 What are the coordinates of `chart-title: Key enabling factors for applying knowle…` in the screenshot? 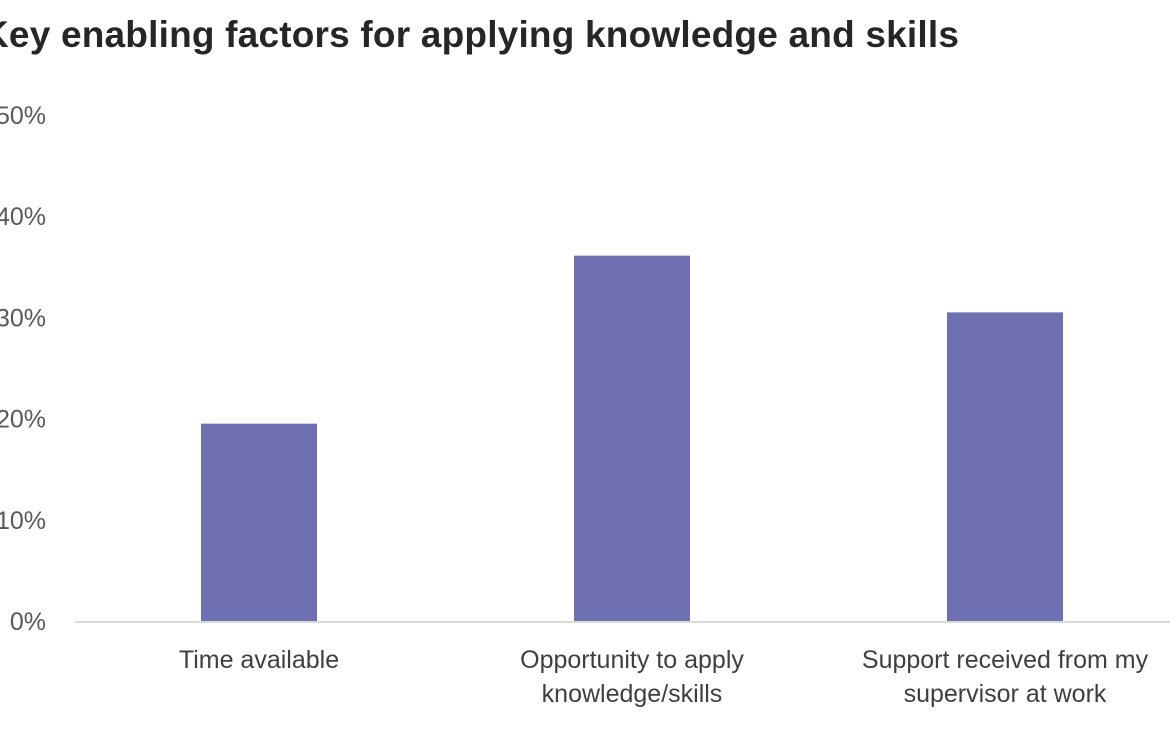 It's located at (480, 34).